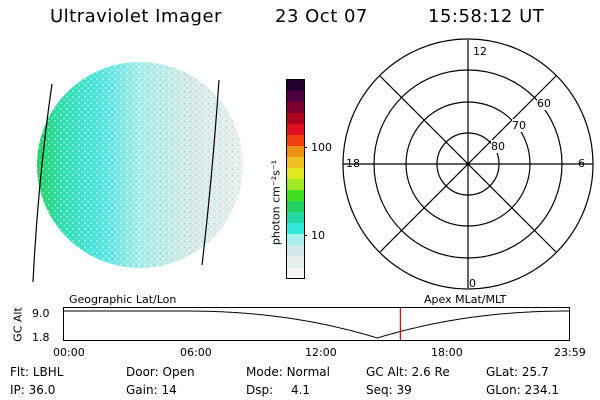 This screenshot has width=600, height=400. What do you see at coordinates (517, 372) in the screenshot?
I see `info-glat: GLat: 25.7` at bounding box center [517, 372].